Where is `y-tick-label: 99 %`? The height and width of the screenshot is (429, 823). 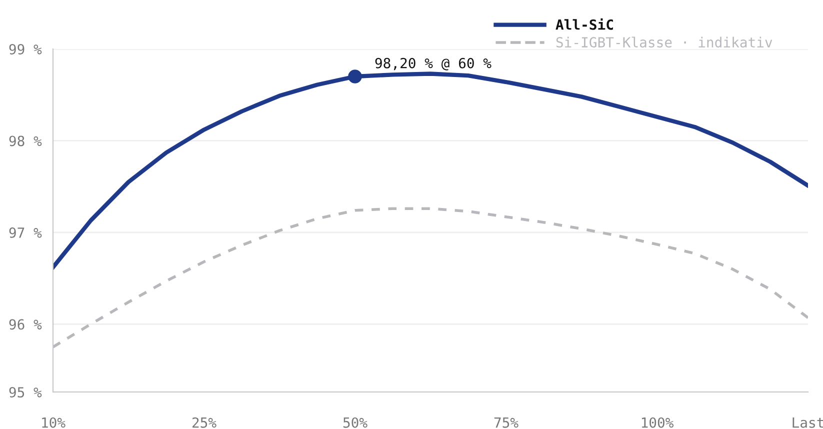 y-tick-label: 99 % is located at coordinates (25, 49).